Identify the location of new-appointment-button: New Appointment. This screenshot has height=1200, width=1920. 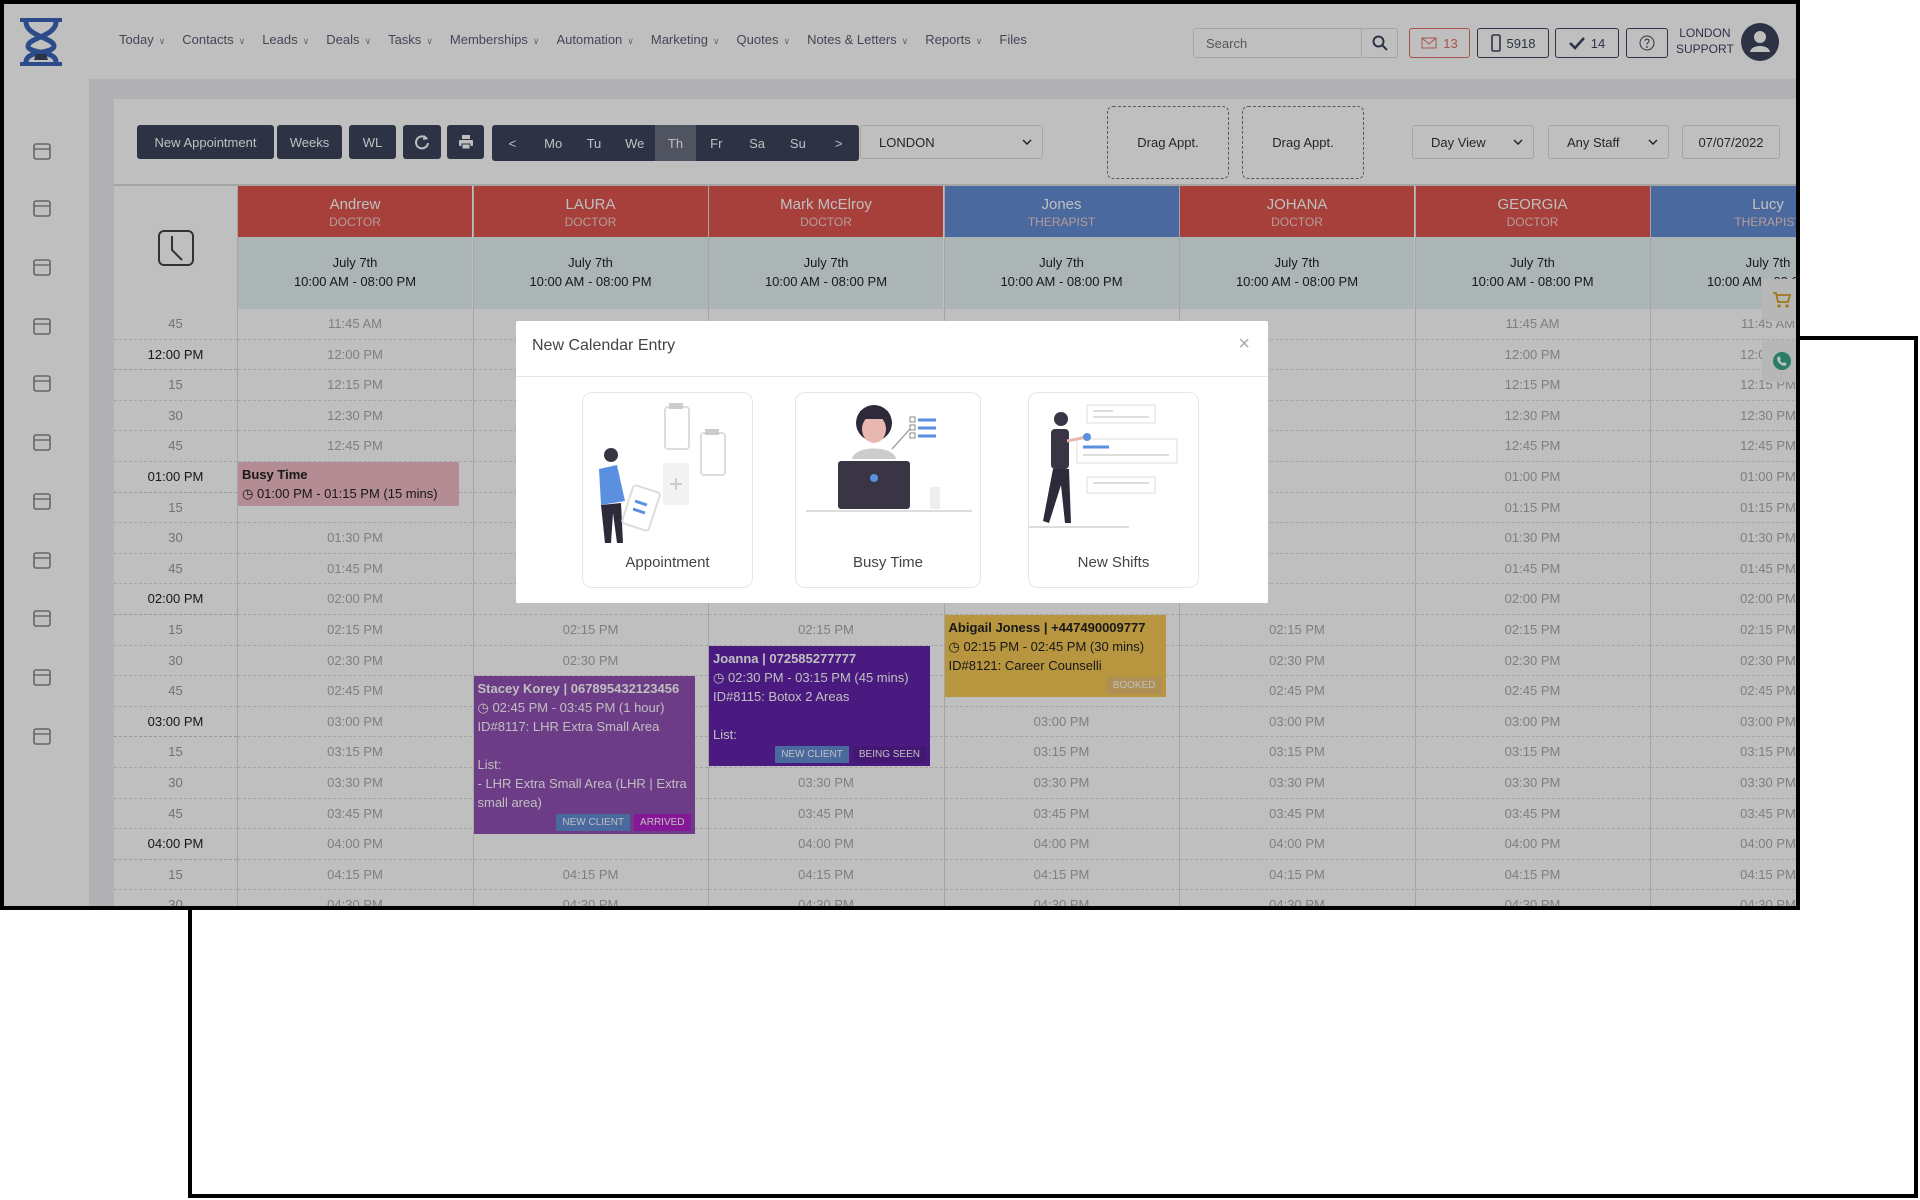
(205, 142).